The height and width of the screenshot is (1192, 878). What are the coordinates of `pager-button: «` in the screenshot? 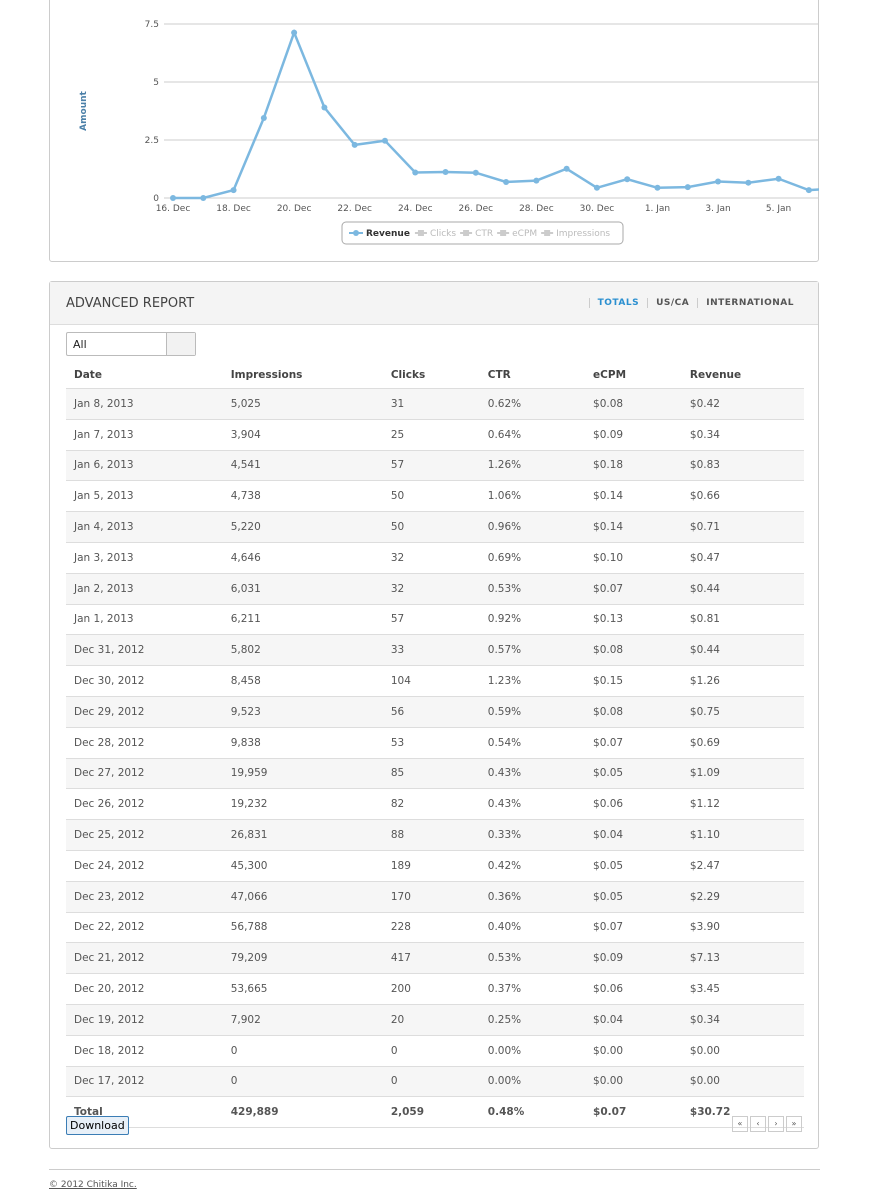 It's located at (740, 1124).